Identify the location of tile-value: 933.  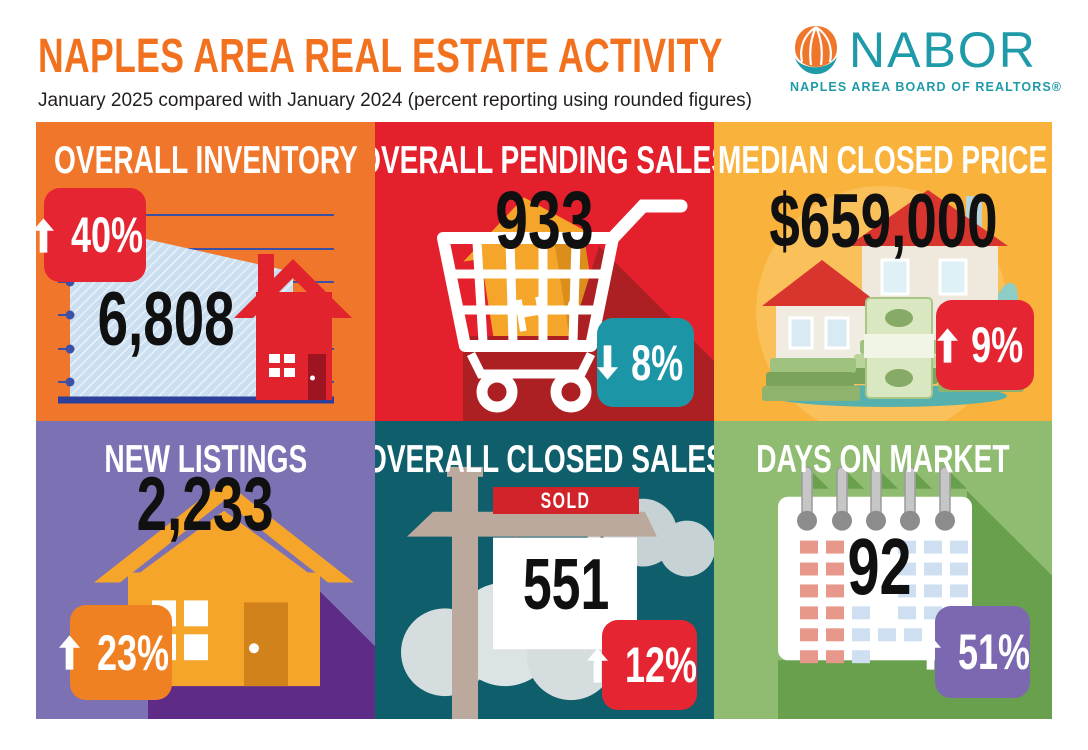
(544, 220).